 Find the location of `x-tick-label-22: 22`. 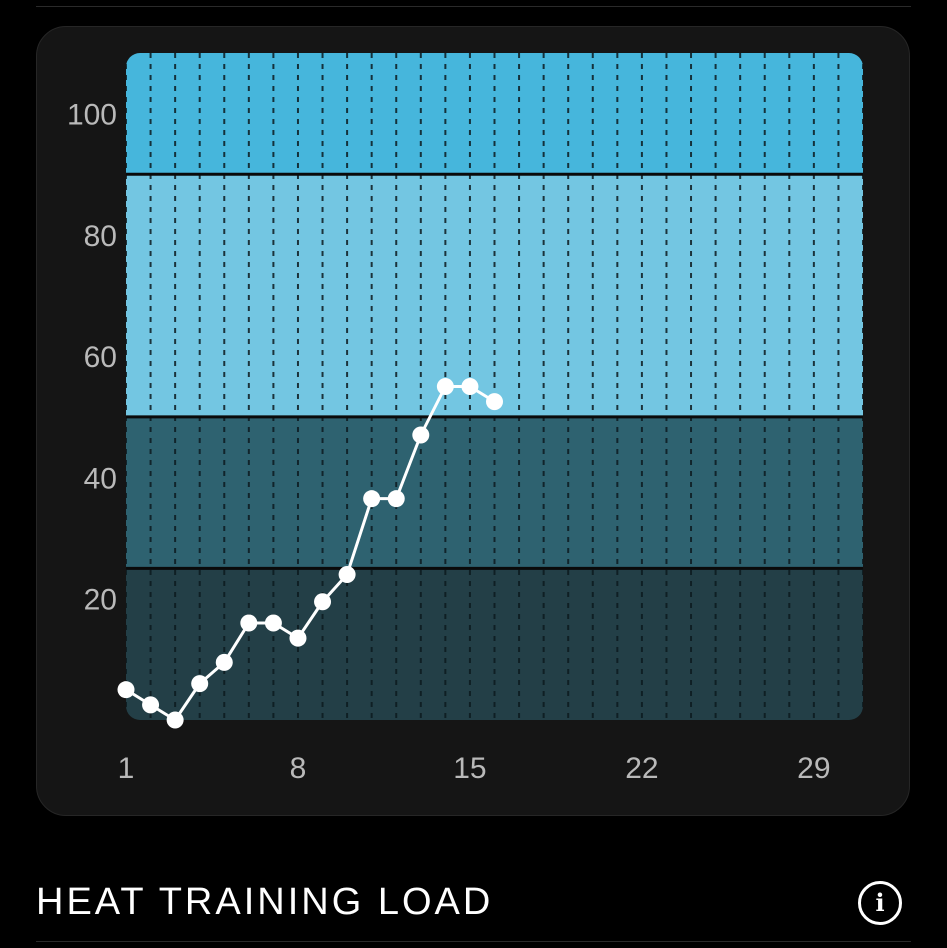

x-tick-label-22: 22 is located at coordinates (641, 768).